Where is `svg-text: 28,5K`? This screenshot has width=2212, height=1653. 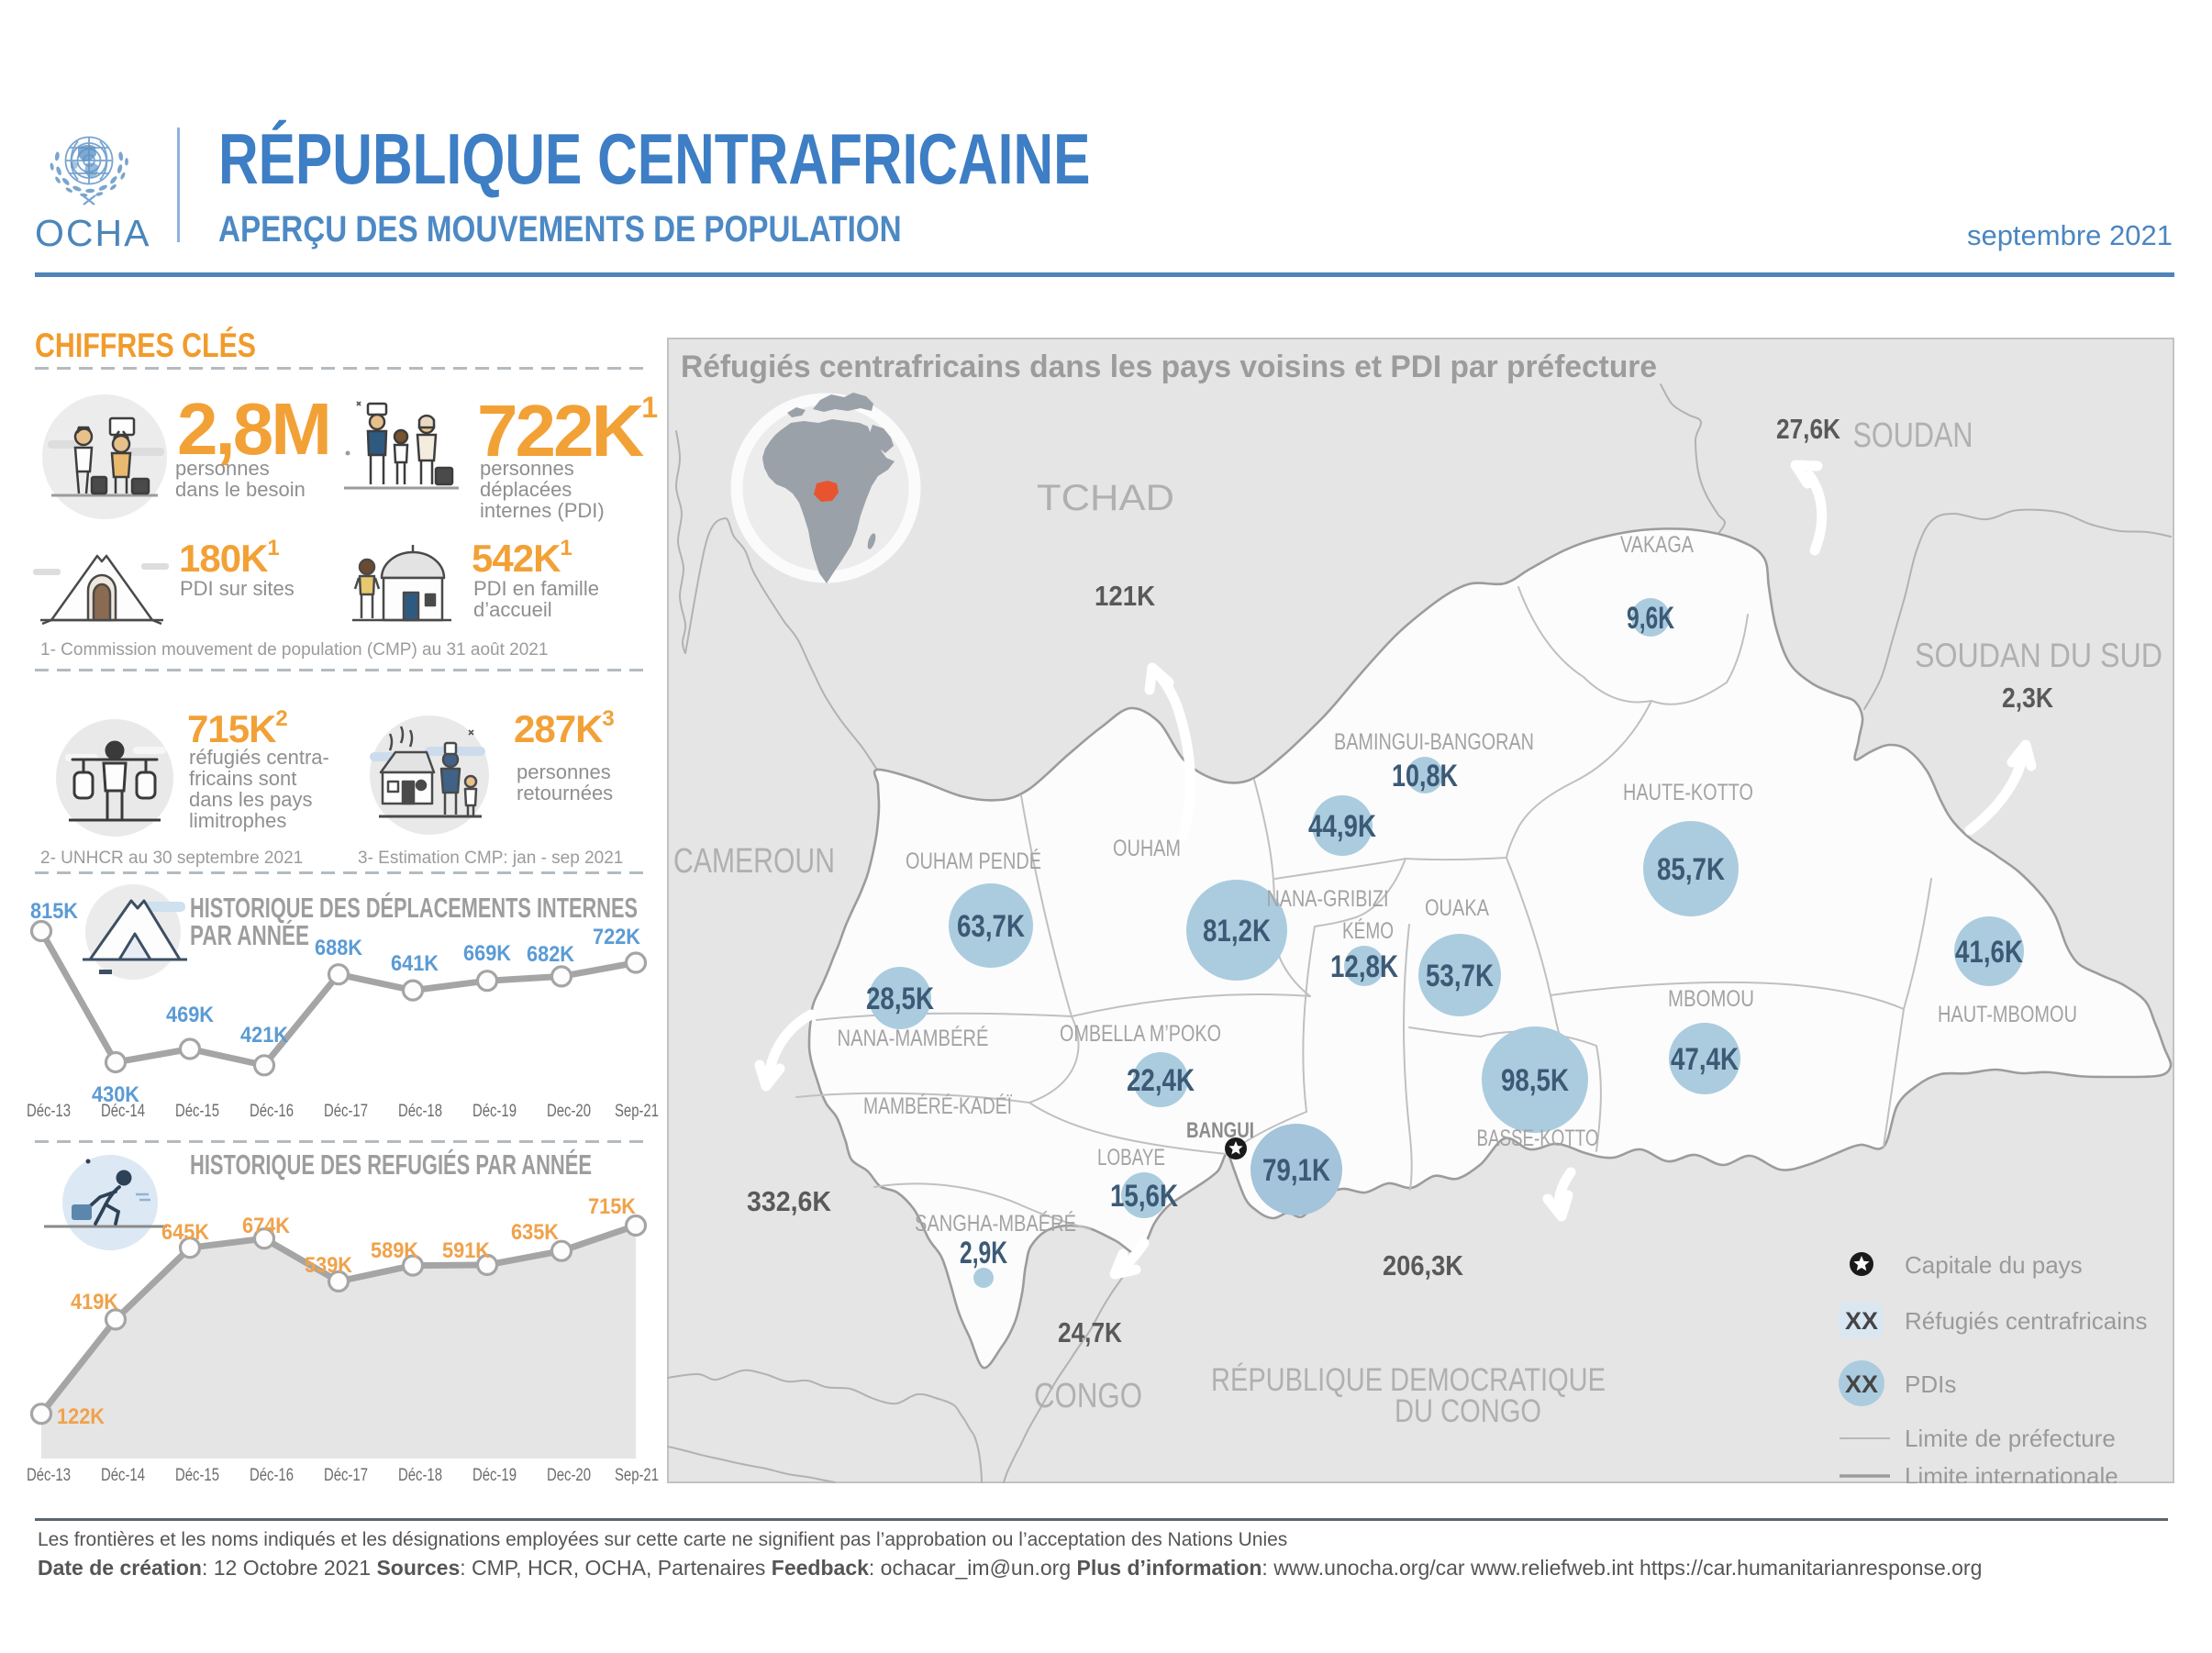 svg-text: 28,5K is located at coordinates (900, 999).